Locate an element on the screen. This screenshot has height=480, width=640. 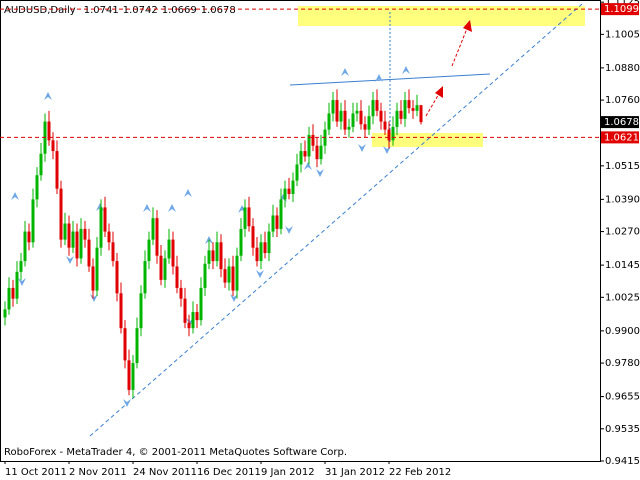
x-tick-label: 9 Jan 2012 is located at coordinates (288, 472).